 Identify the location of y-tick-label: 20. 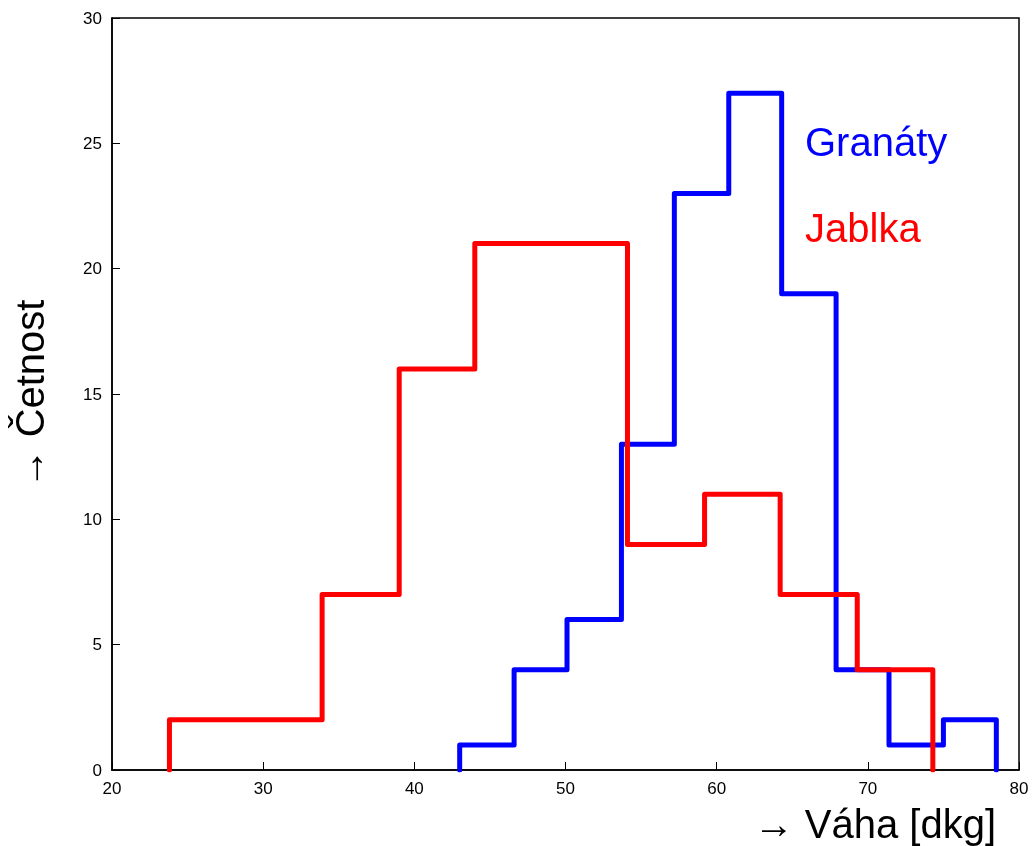
(92, 269).